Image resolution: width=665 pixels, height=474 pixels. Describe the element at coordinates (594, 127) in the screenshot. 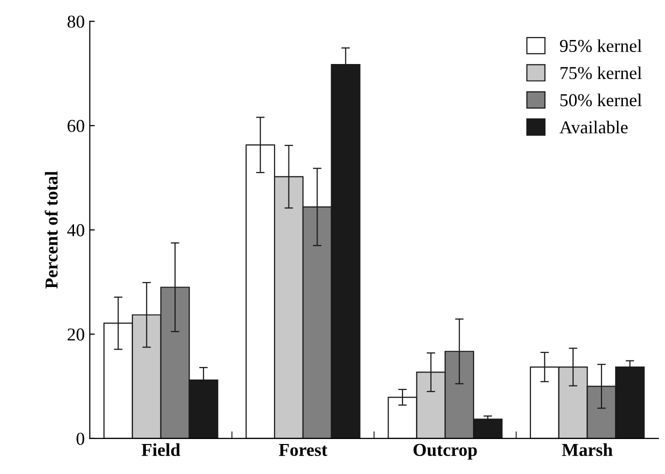

I see `legend-label: Available` at that location.